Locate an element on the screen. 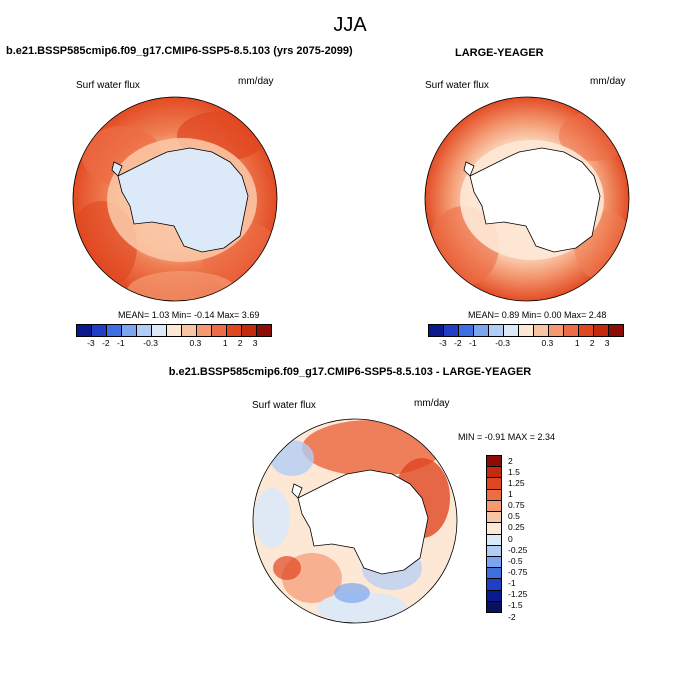 This screenshot has width=700, height=700. panel-1-colorbar-tick-label: -3 is located at coordinates (91, 343).